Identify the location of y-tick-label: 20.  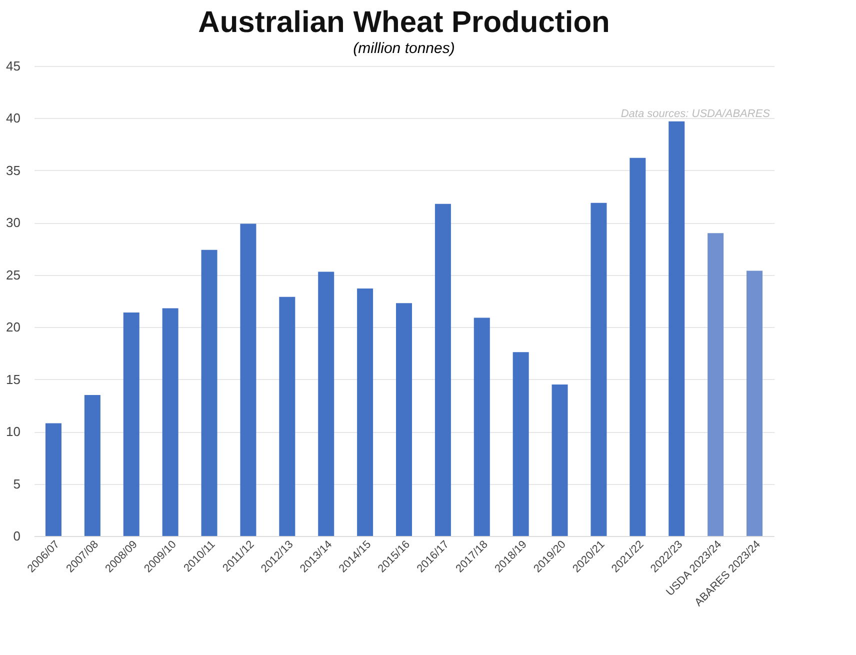
(13, 327).